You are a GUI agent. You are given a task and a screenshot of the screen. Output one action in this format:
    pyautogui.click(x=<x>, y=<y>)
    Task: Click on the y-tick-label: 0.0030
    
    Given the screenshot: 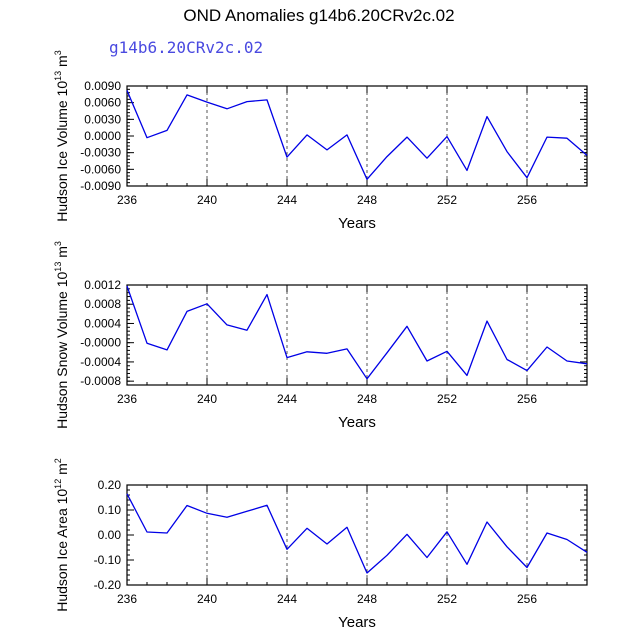 What is the action you would take?
    pyautogui.click(x=102, y=119)
    